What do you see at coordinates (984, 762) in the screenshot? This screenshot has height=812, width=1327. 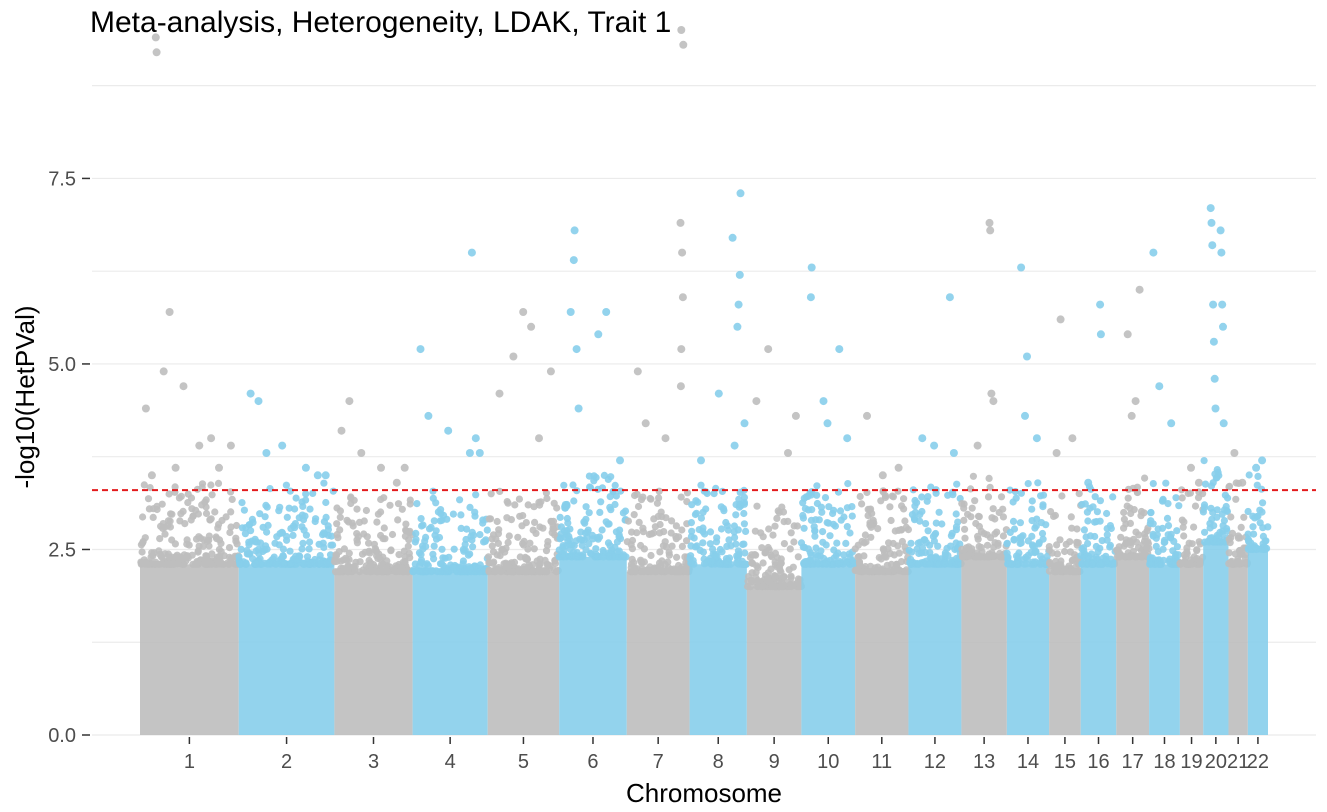 I see `x-tick-label-chr-13: 13` at bounding box center [984, 762].